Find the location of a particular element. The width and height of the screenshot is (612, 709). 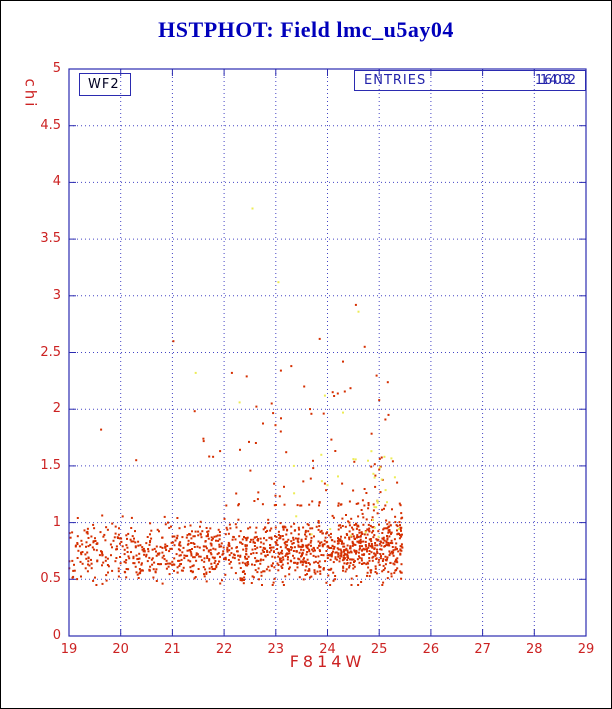

y-tick-label: 1.5 is located at coordinates (50, 465).